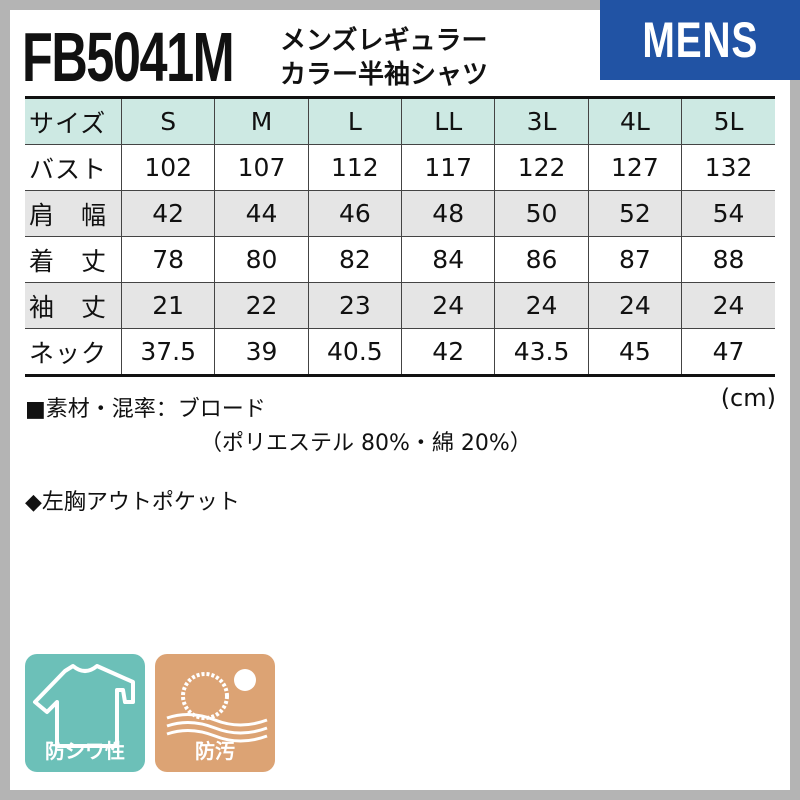 This screenshot has width=800, height=800. Describe the element at coordinates (448, 259) in the screenshot. I see `table-cell: 84` at that location.